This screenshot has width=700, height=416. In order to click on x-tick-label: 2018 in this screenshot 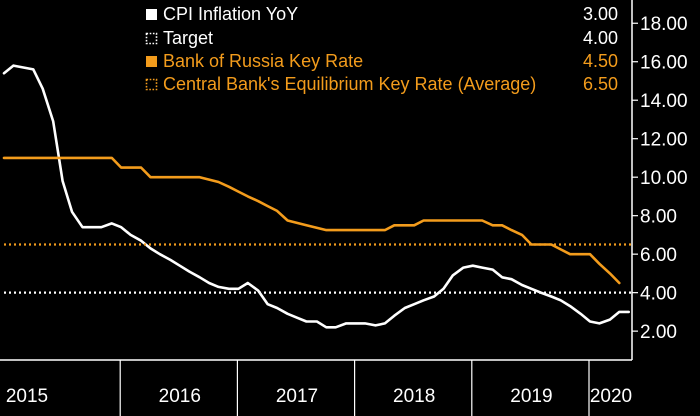, I will do `click(414, 396)`.